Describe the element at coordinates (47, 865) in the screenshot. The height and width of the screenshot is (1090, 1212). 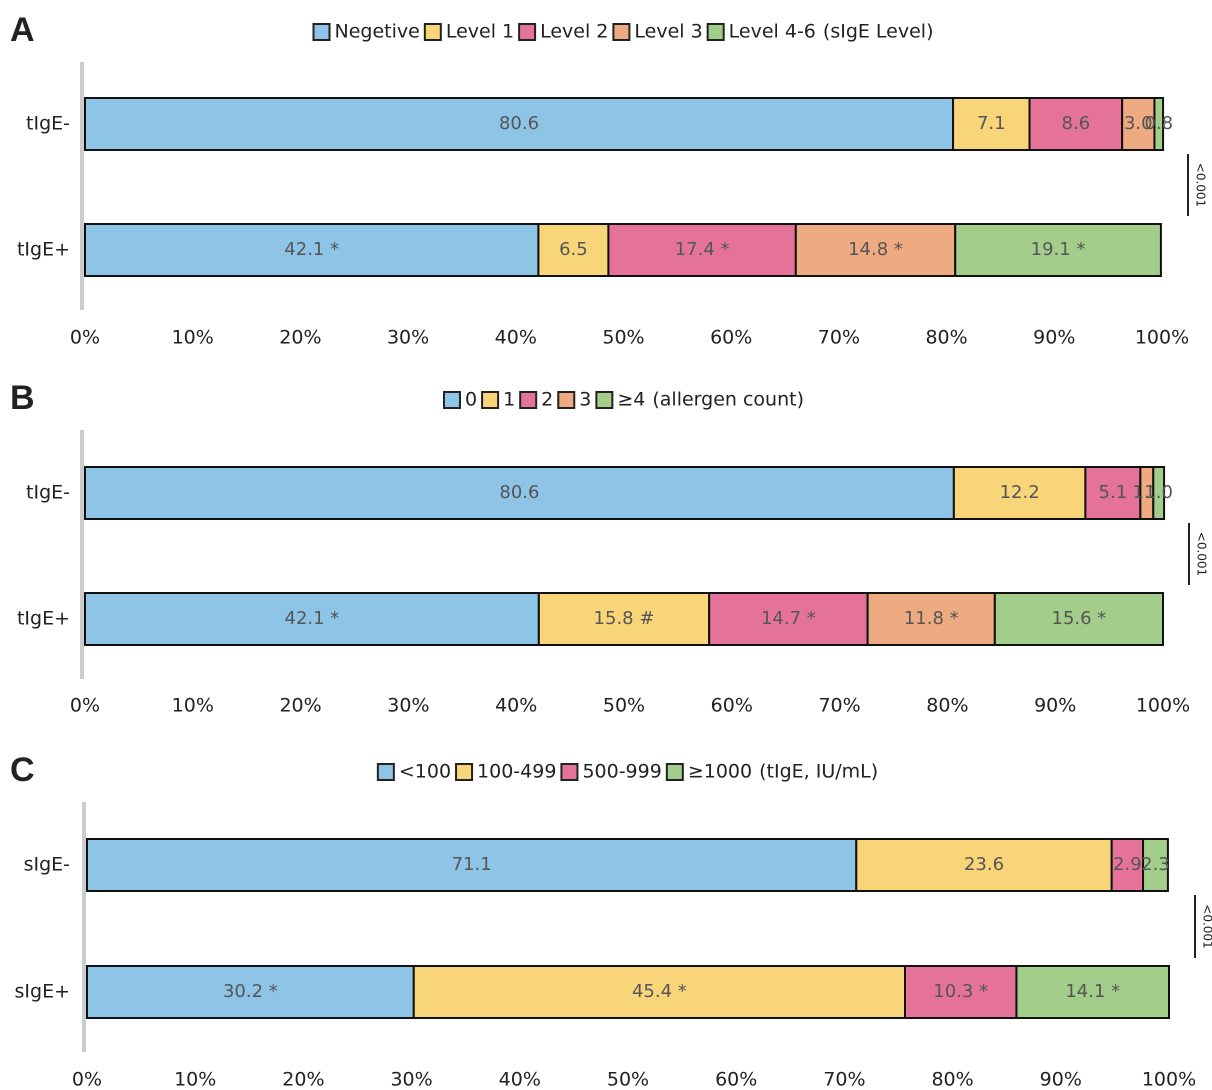
I see `category-label: sIgE-` at that location.